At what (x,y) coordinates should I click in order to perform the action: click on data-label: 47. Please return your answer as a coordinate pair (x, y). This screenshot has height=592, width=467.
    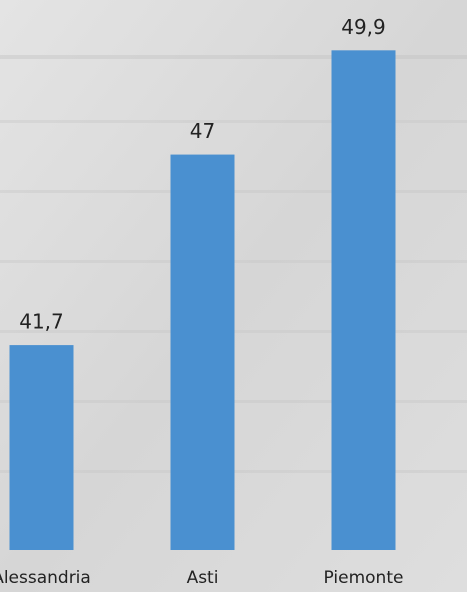
    Looking at the image, I should click on (202, 131).